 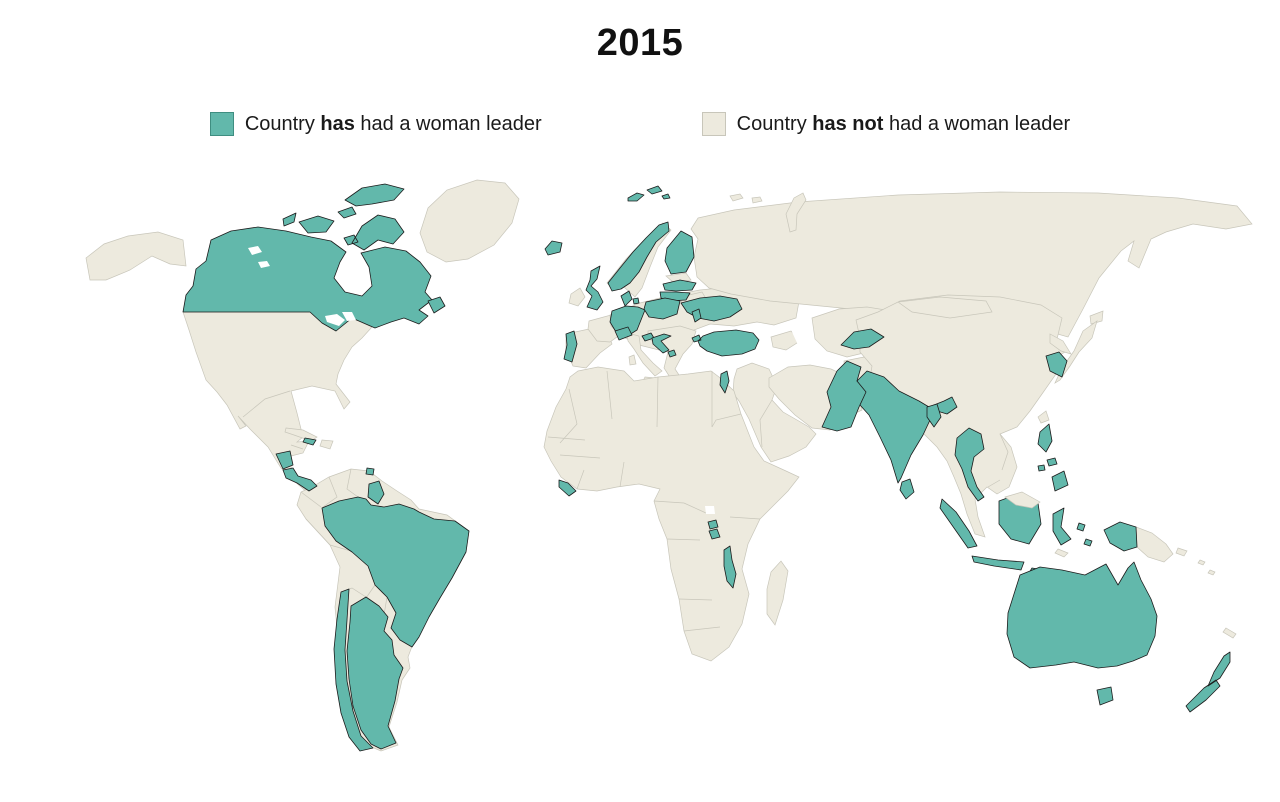 I want to click on country-moldova, so click(x=696, y=315).